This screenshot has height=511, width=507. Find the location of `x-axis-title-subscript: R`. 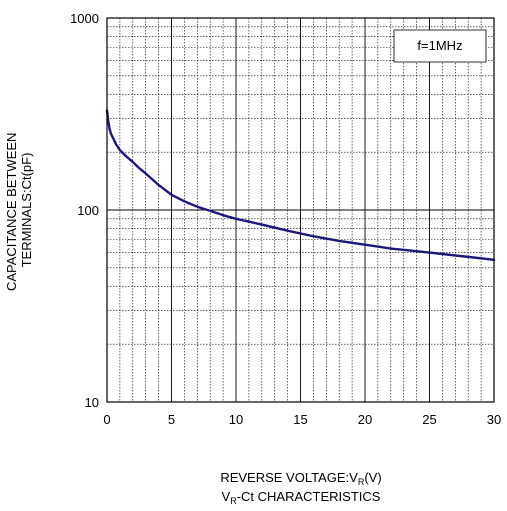

x-axis-title-subscript: R is located at coordinates (361, 482).